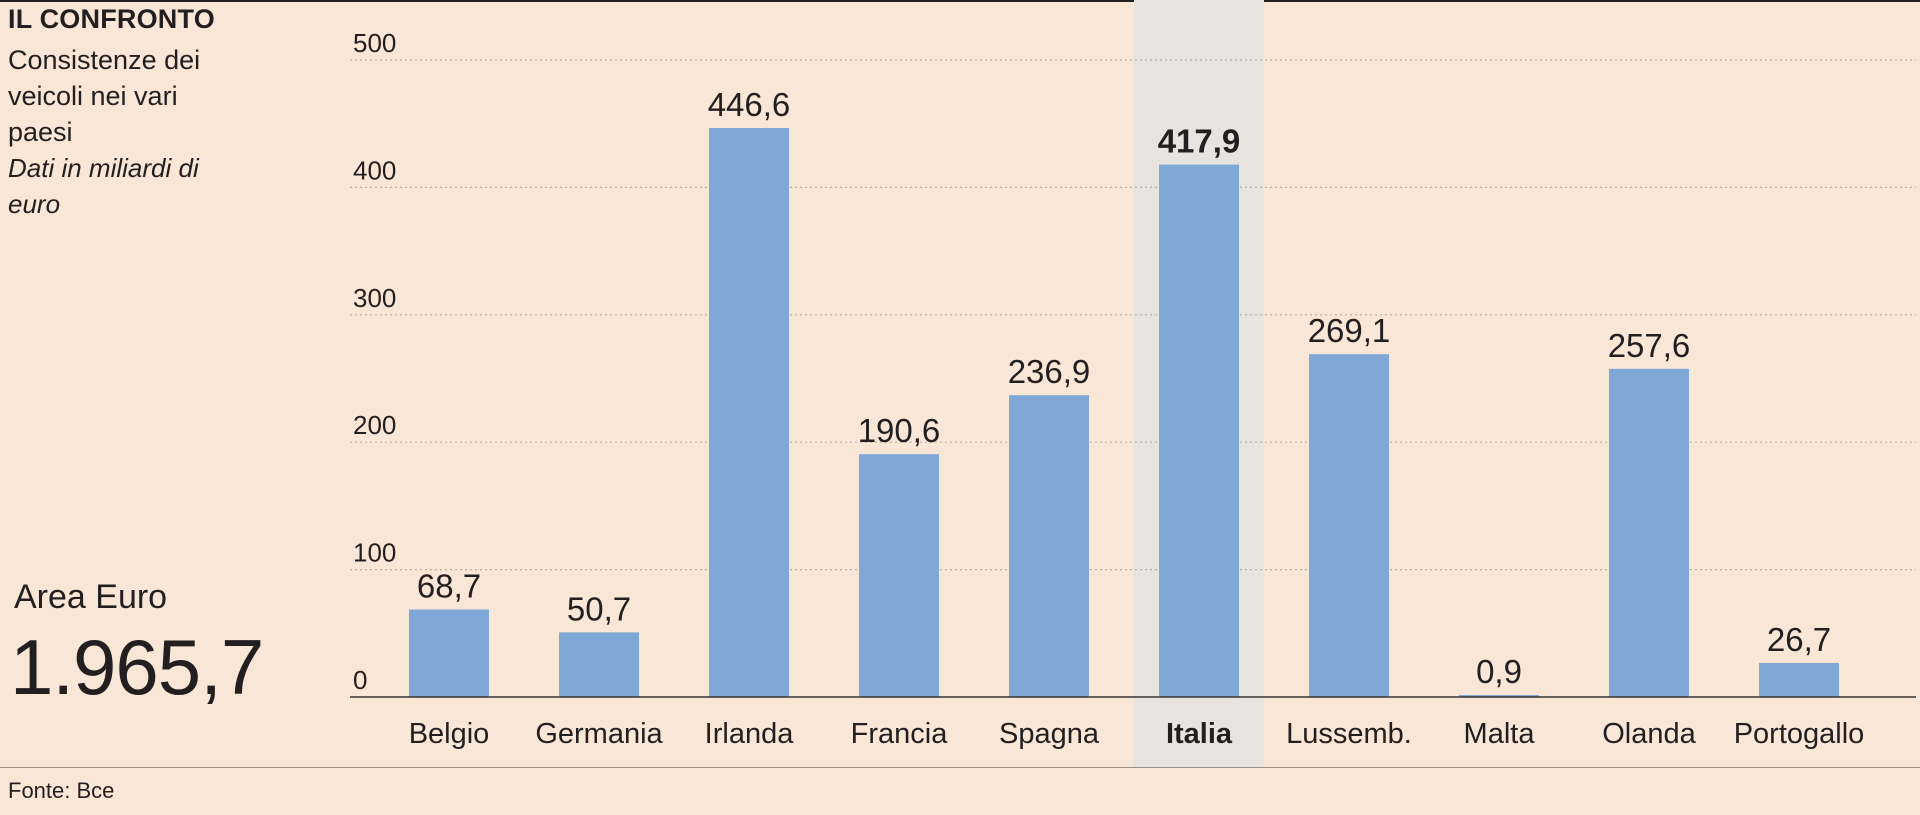  What do you see at coordinates (899, 430) in the screenshot?
I see `bar-value-label: 190,6` at bounding box center [899, 430].